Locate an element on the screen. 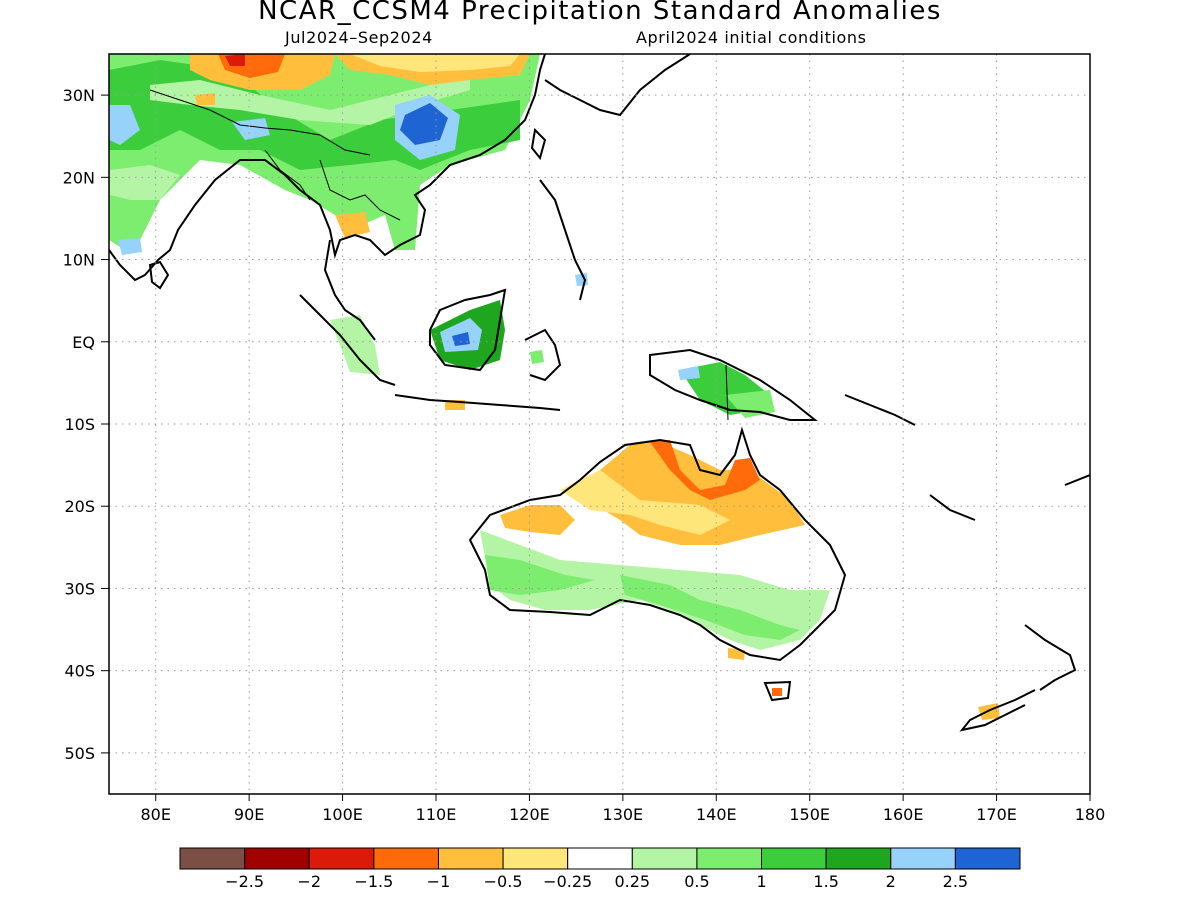  lon-tick-label: 120E is located at coordinates (529, 814).